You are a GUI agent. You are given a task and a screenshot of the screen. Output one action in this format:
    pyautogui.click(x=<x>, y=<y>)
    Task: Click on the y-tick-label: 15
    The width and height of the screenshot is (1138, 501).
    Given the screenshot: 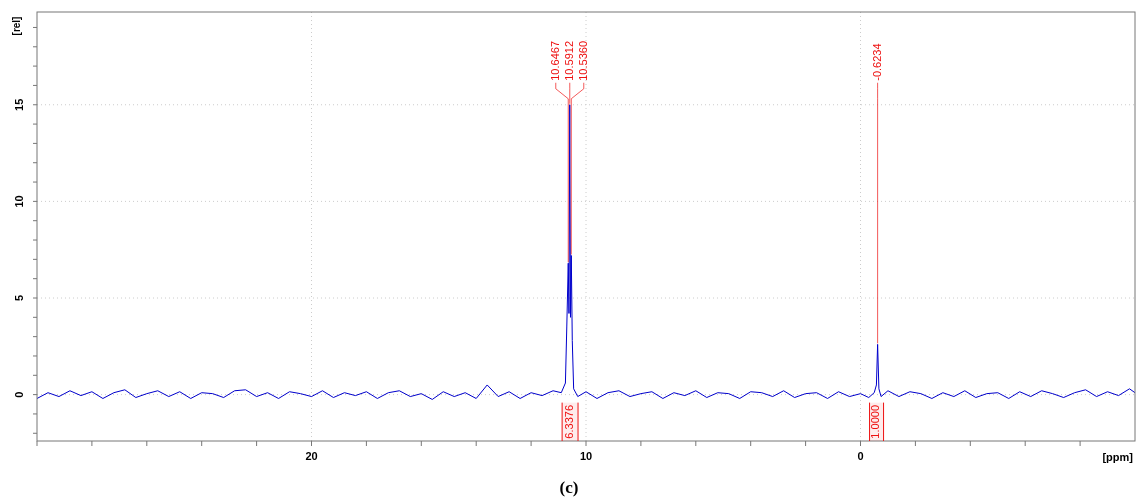 What is the action you would take?
    pyautogui.click(x=18, y=104)
    